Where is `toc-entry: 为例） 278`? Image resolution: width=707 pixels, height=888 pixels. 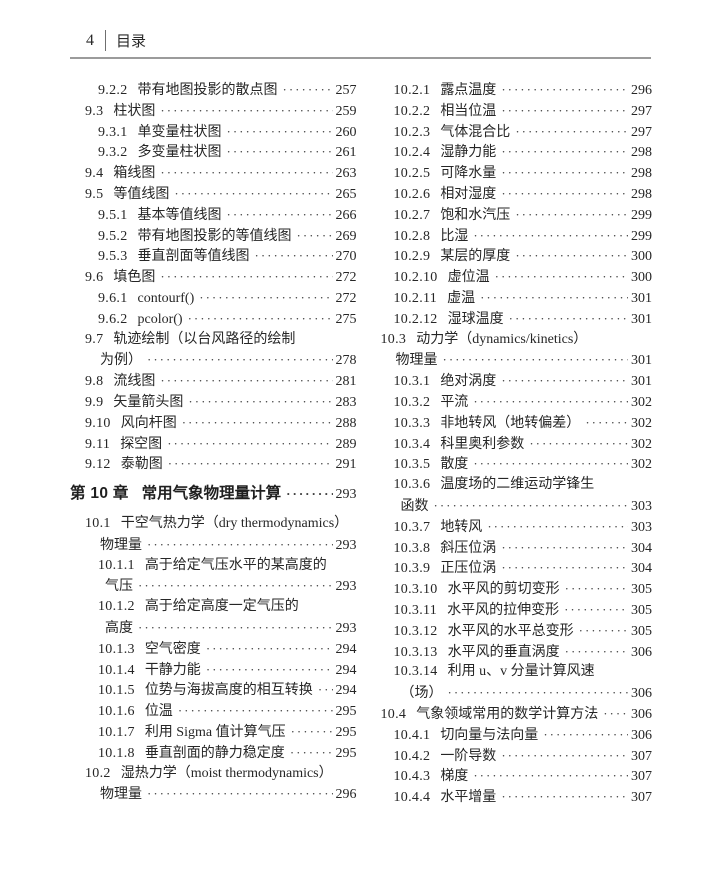
toc-entry: 为例） 278 is located at coordinates (213, 360).